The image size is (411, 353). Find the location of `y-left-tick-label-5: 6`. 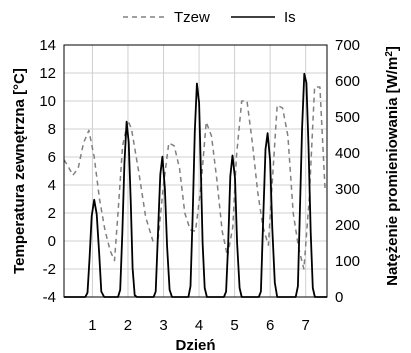

y-left-tick-label-5: 6 is located at coordinates (52, 157).